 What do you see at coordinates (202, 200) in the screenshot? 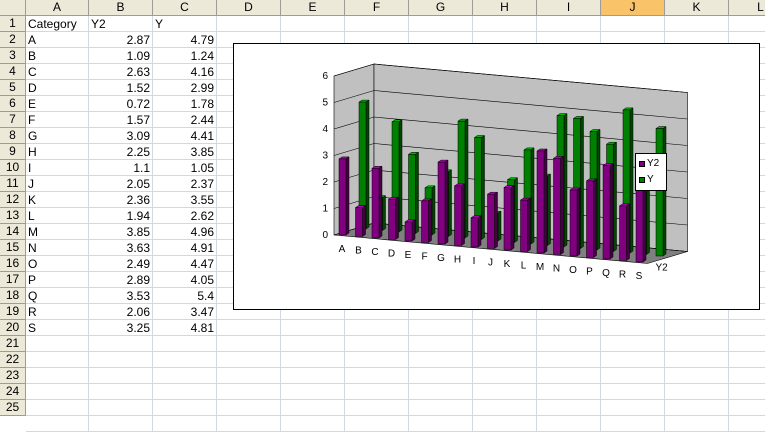
I see `cell-c12: 3.55` at bounding box center [202, 200].